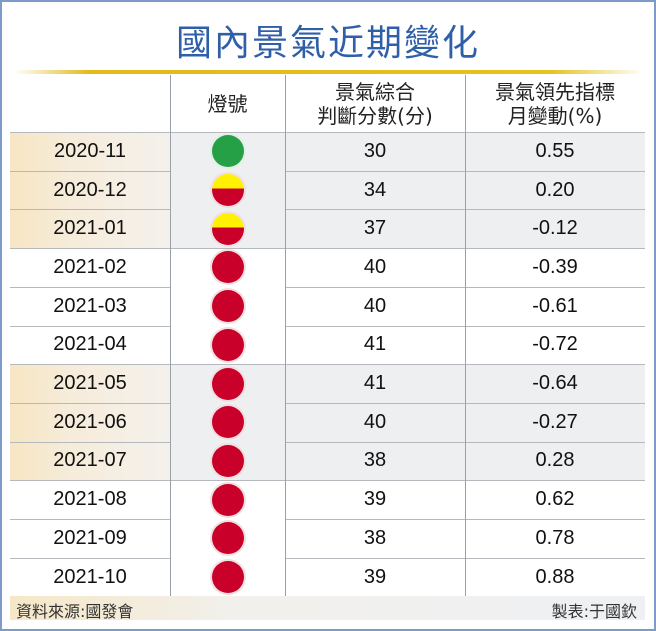 Image resolution: width=656 pixels, height=631 pixels. What do you see at coordinates (375, 91) in the screenshot?
I see `header-score-line1: 景氣綜合` at bounding box center [375, 91].